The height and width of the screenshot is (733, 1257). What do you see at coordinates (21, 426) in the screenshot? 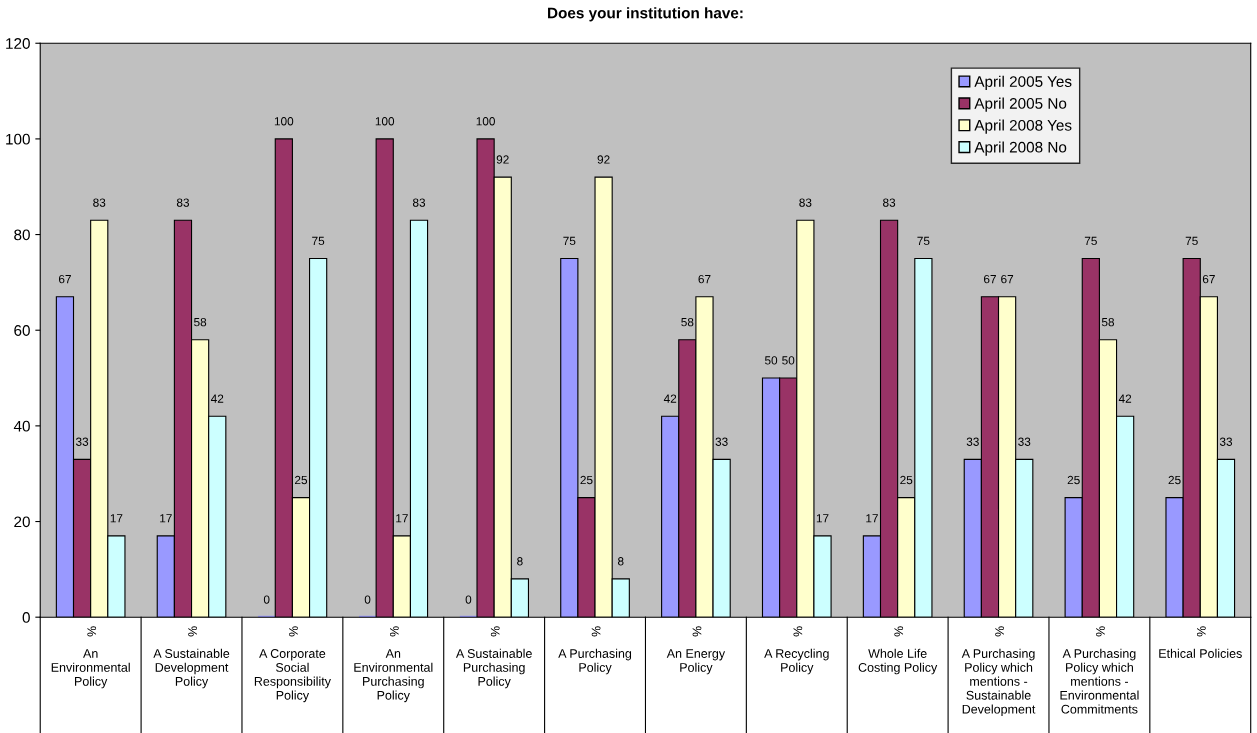
I see `y-tick-label: 40` at bounding box center [21, 426].